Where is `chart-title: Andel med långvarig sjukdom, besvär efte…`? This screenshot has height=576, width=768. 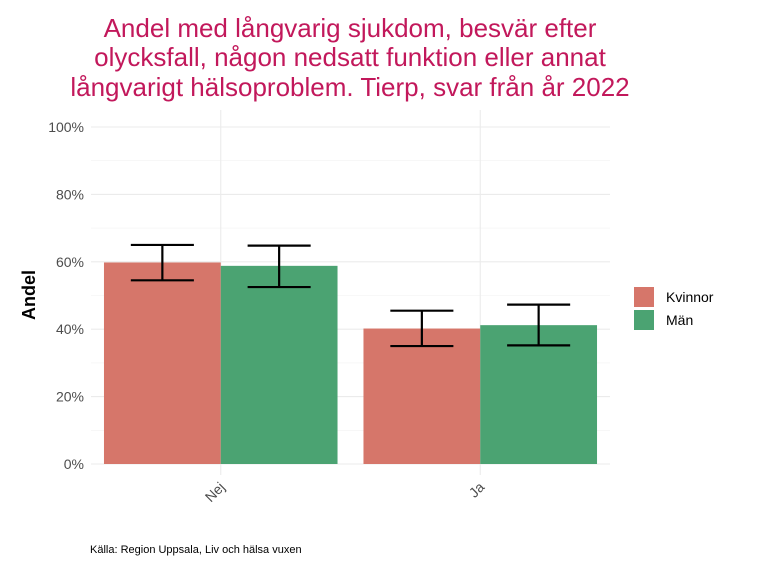 chart-title: Andel med långvarig sjukdom, besvär efte… is located at coordinates (349, 57).